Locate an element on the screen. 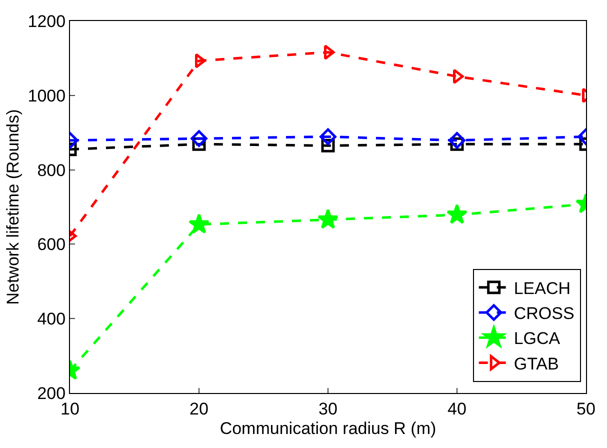  x-tick-label: 40 is located at coordinates (457, 408).